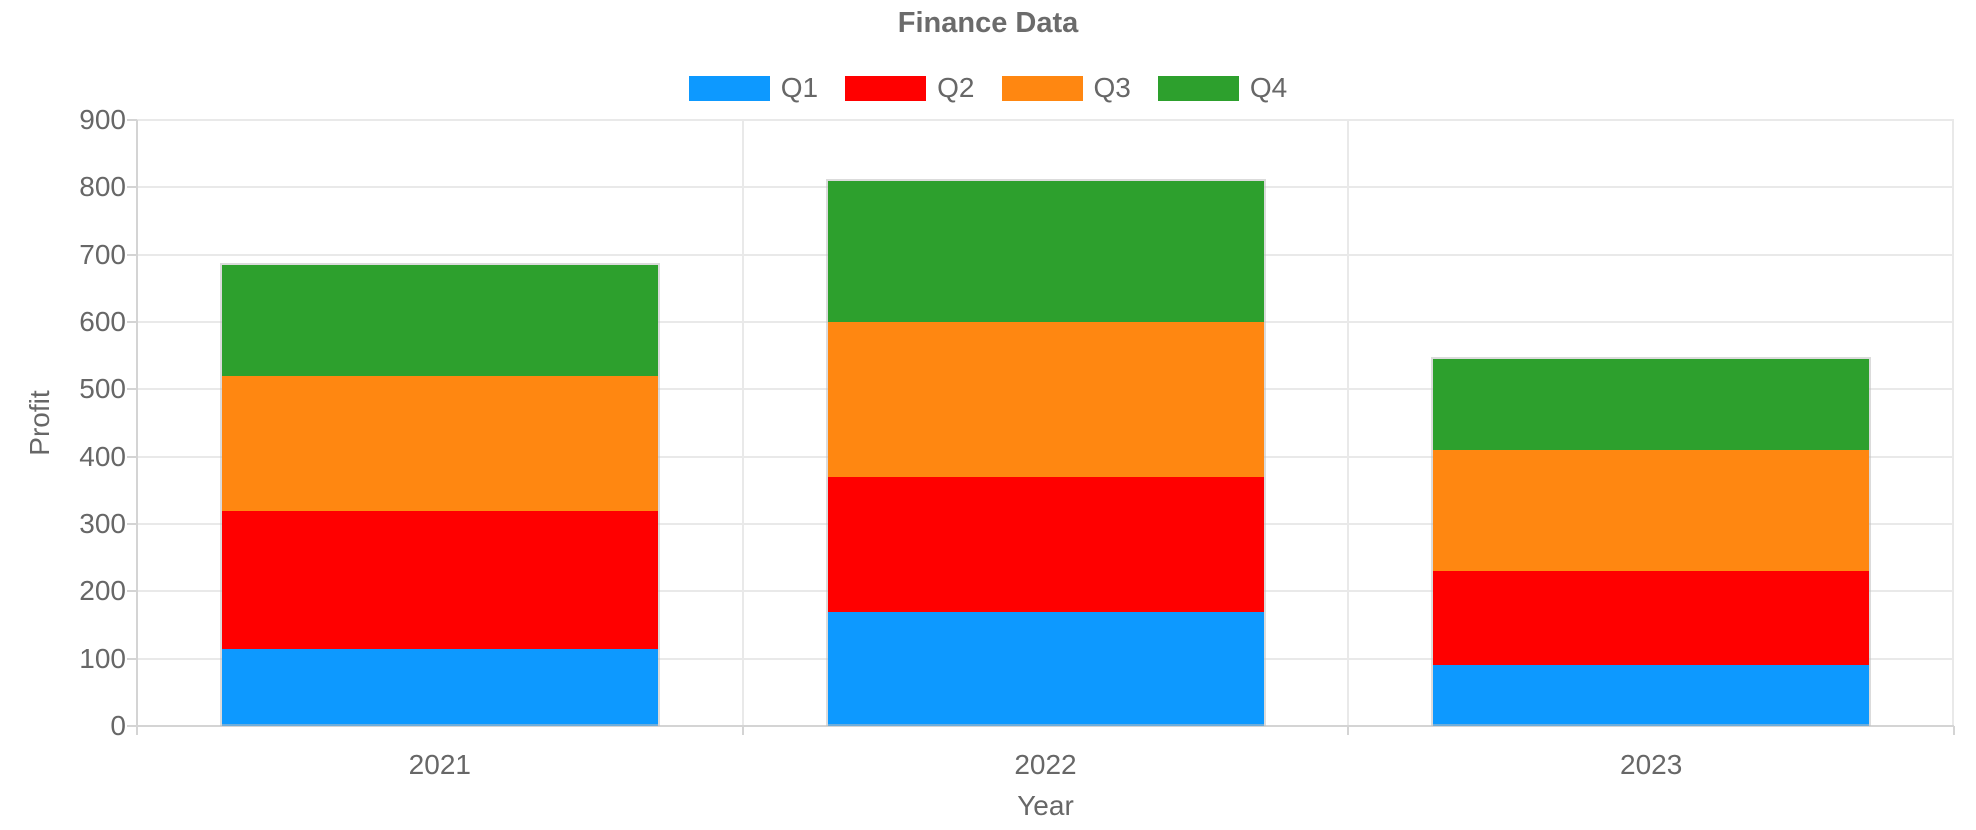 This screenshot has height=830, width=1976. Describe the element at coordinates (102, 389) in the screenshot. I see `y-tick-label-500: 500` at that location.